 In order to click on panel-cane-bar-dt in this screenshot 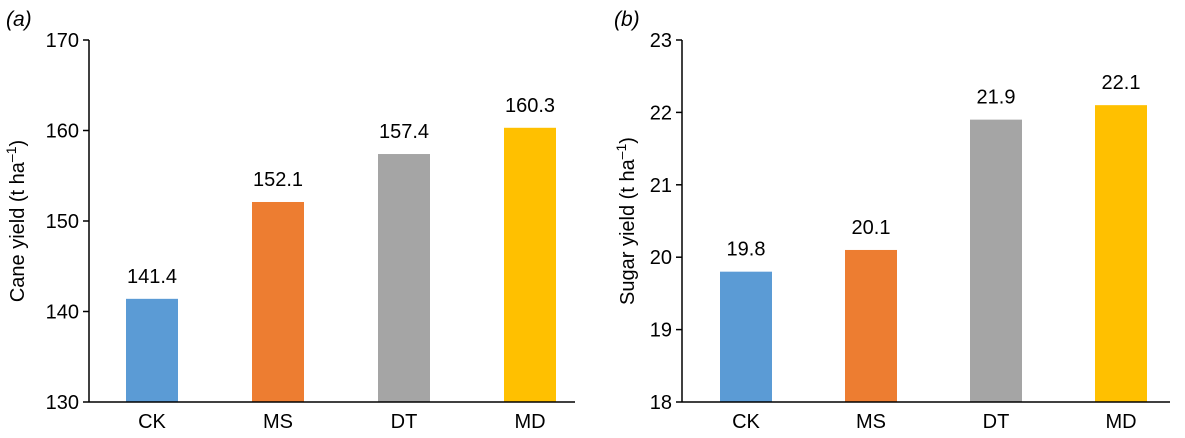, I will do `click(404, 278)`.